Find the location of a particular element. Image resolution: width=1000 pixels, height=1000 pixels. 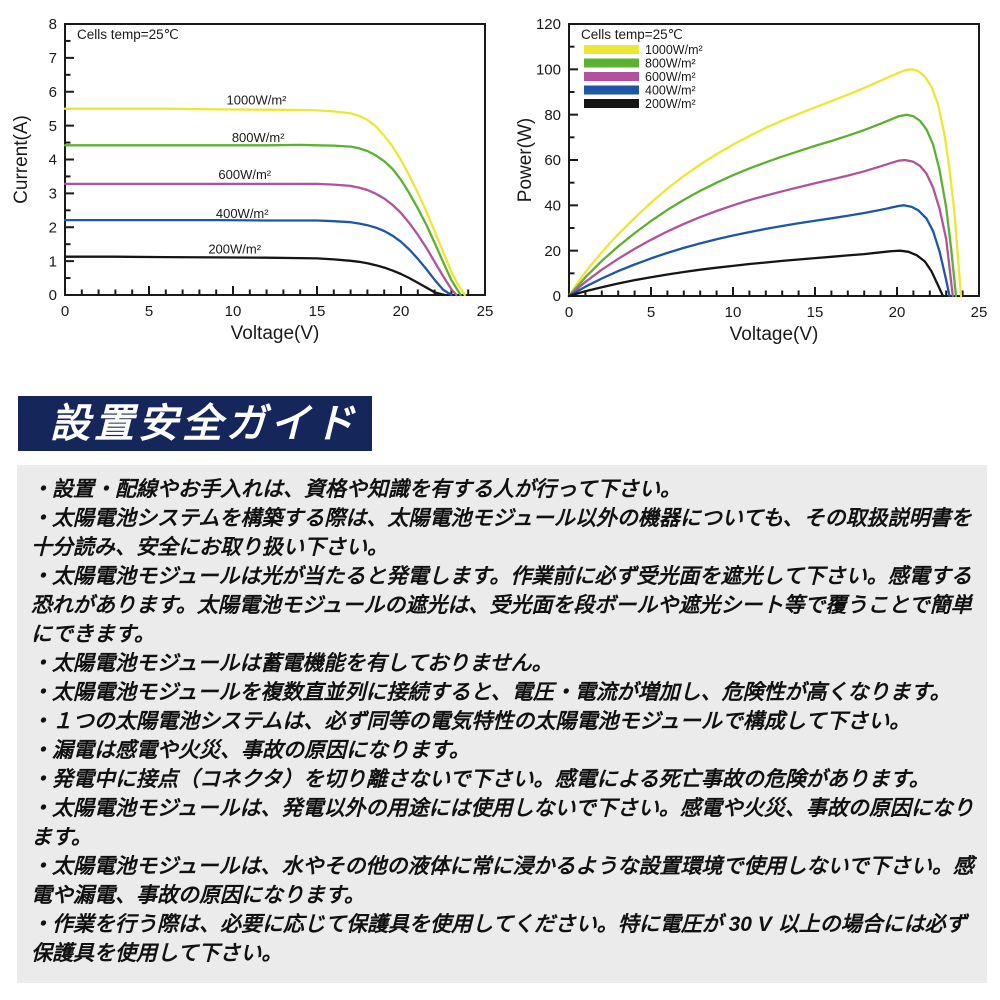

y-tick-label: 60 is located at coordinates (552, 160).